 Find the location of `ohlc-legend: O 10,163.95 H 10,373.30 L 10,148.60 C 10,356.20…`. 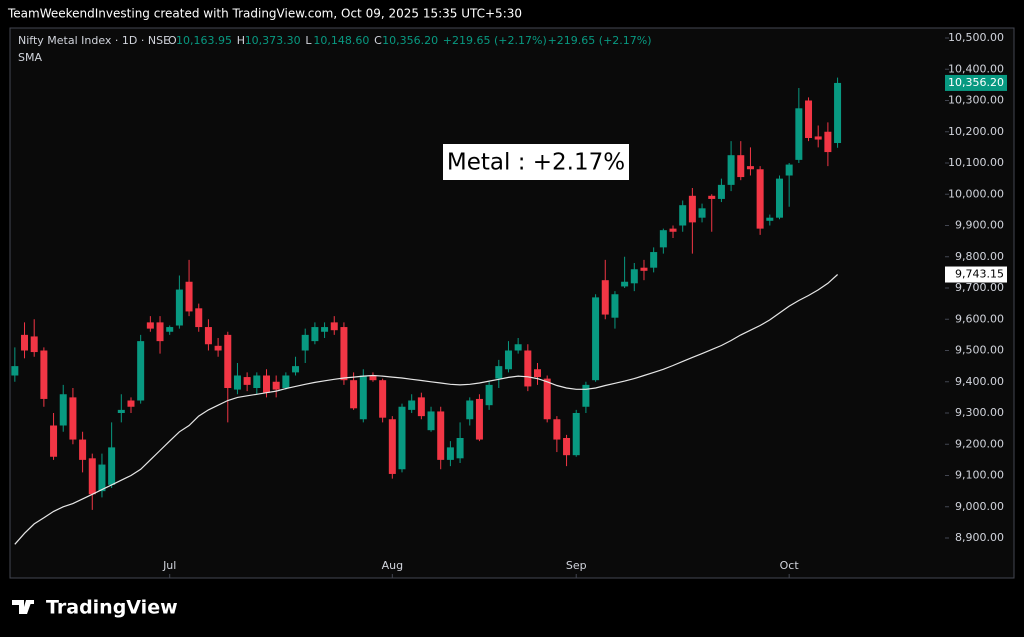

ohlc-legend: O 10,163.95 H 10,373.30 L 10,148.60 C 10,356.20… is located at coordinates (410, 40).